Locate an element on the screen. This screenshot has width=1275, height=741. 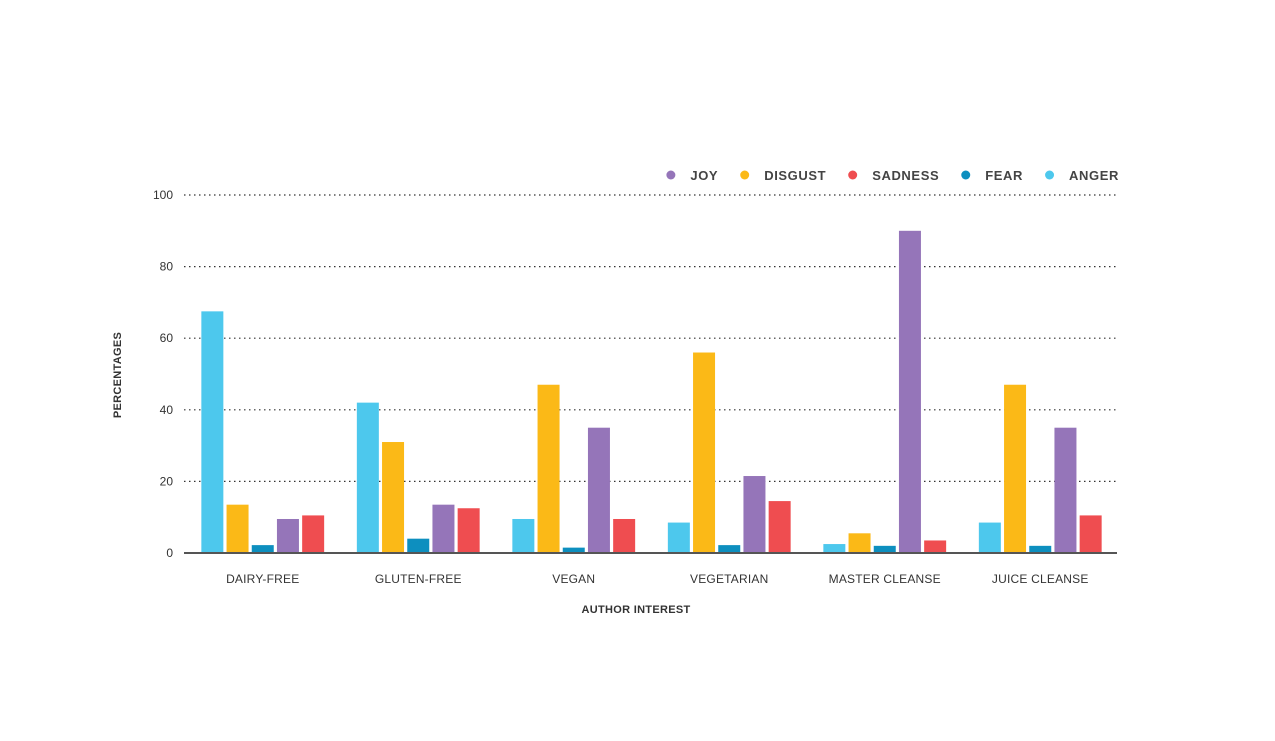
bar-anger-dairy-free is located at coordinates (212, 432).